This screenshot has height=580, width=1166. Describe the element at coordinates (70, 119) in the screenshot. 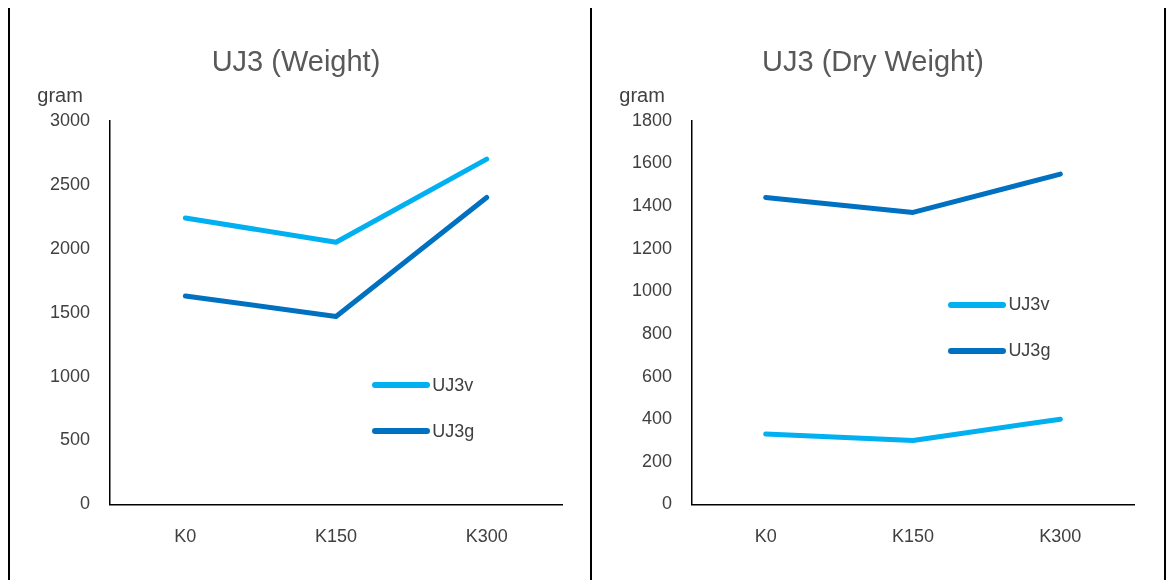

I see `y-tick-label: 3000` at that location.